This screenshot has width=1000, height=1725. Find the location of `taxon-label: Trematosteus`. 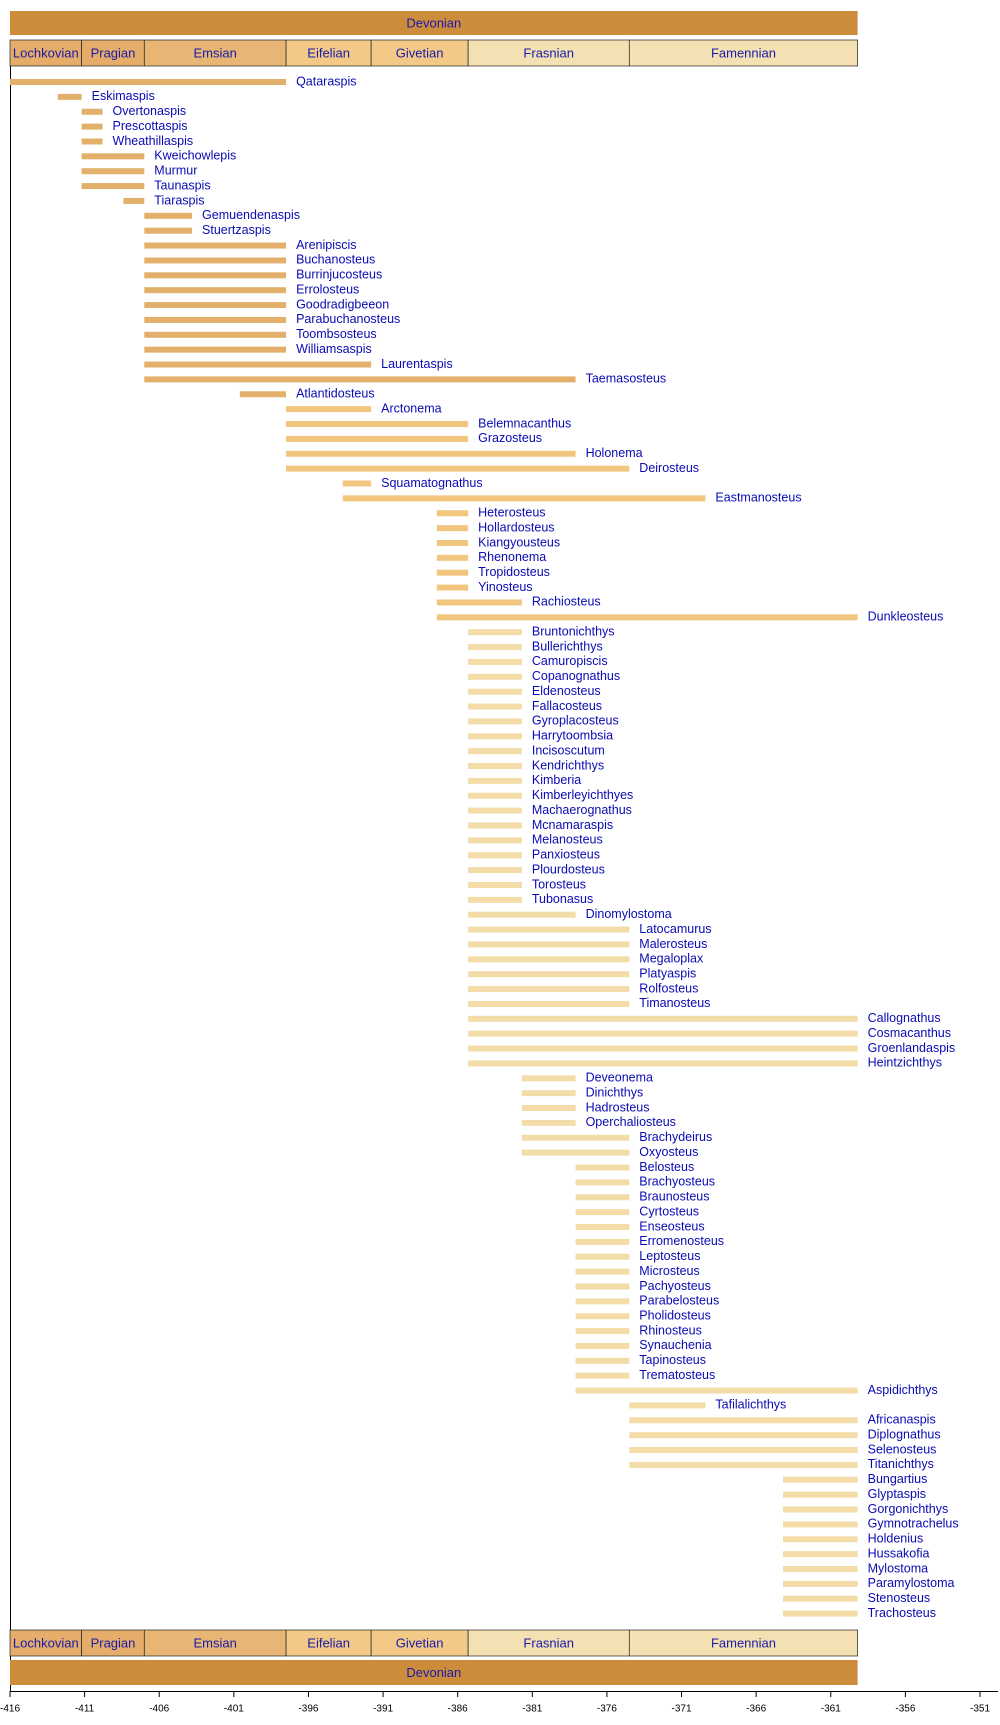

taxon-label: Trematosteus is located at coordinates (677, 1375).